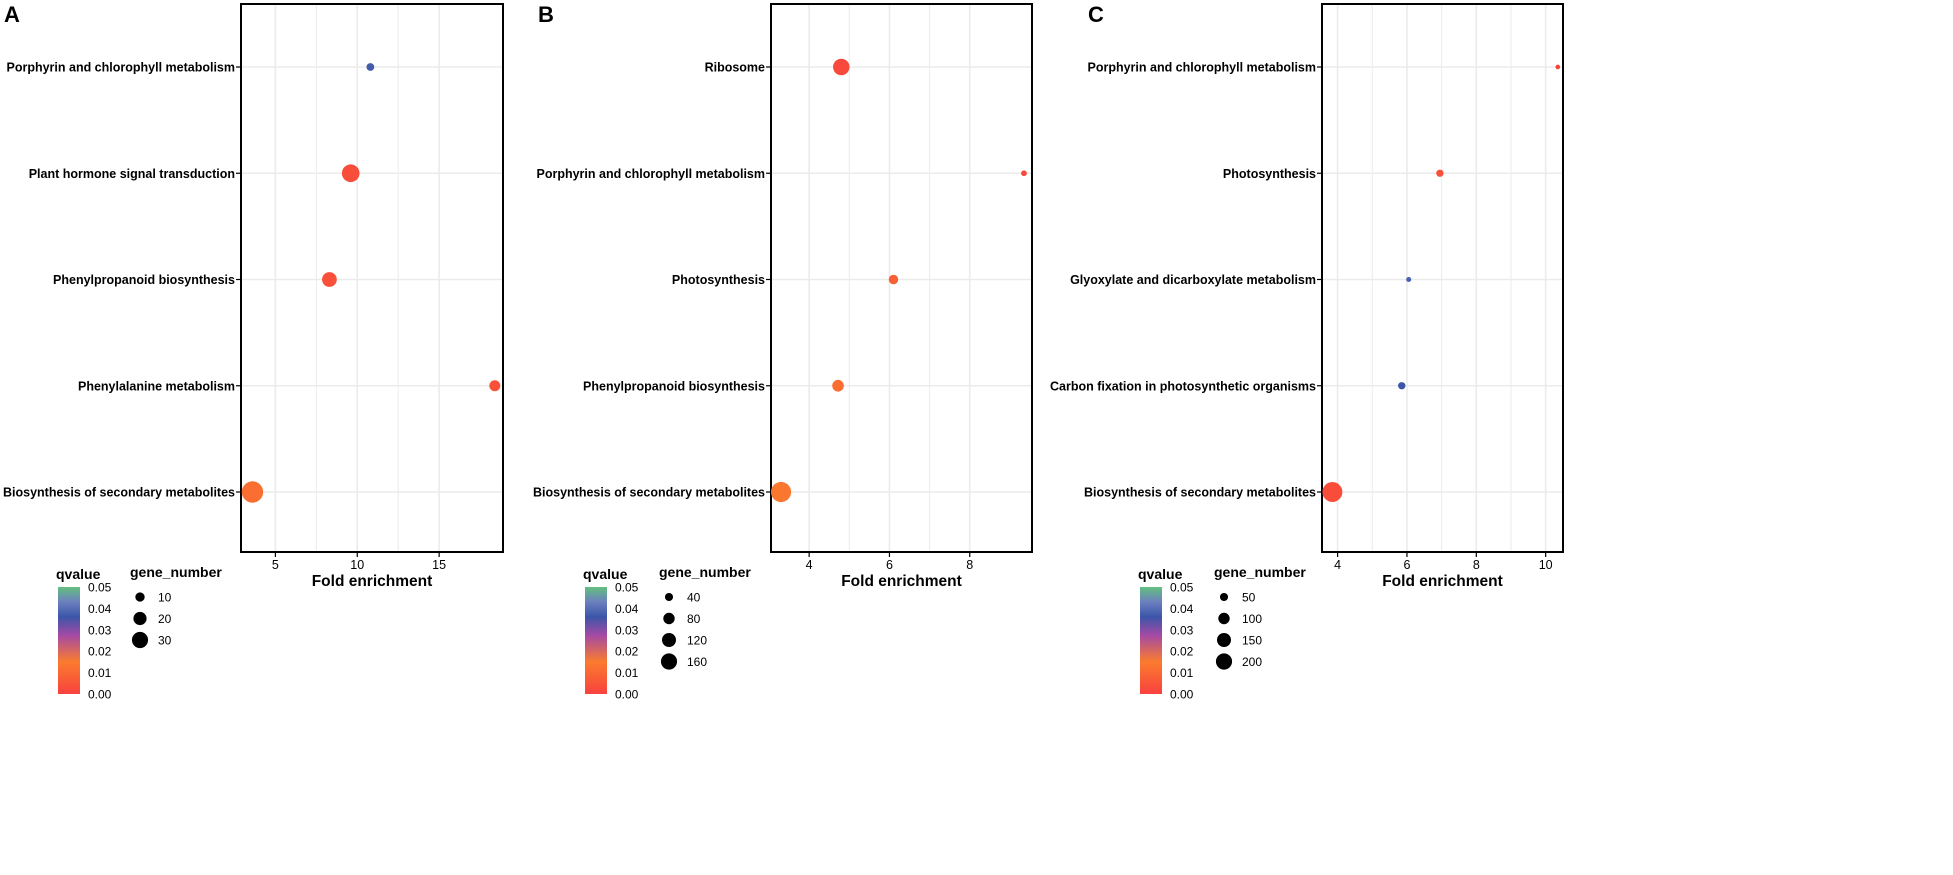 Image resolution: width=1953 pixels, height=875 pixels. Describe the element at coordinates (694, 619) in the screenshot. I see `size-legend-label: 80` at that location.